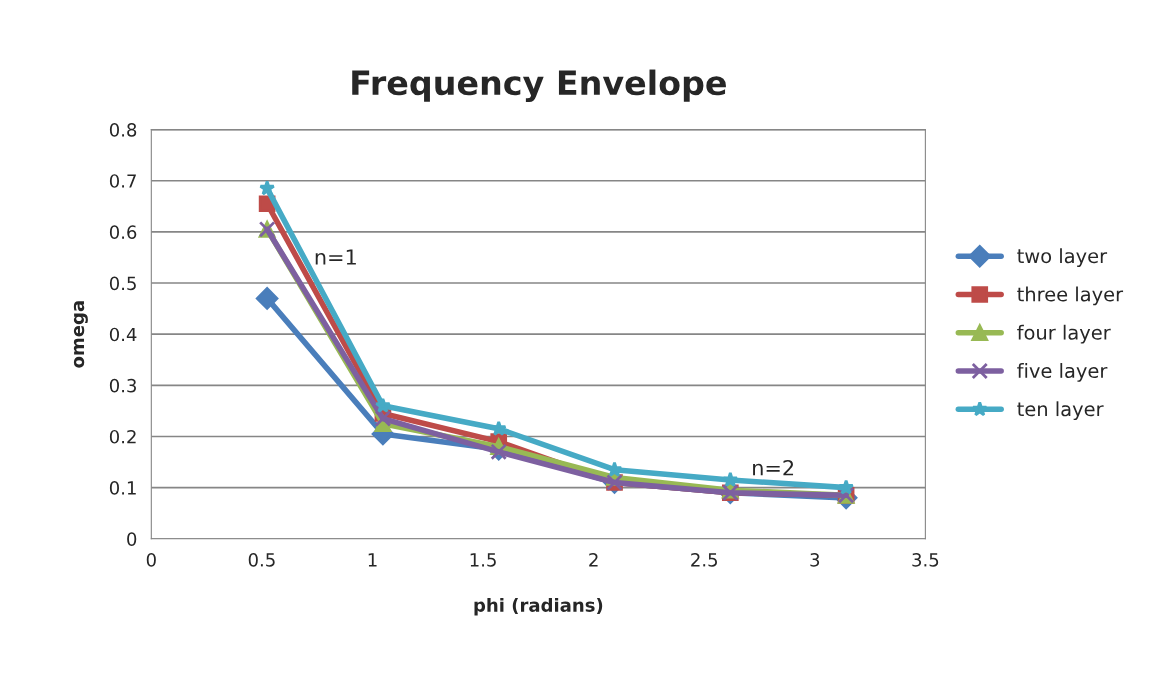 Image resolution: width=1164 pixels, height=682 pixels. Describe the element at coordinates (122, 436) in the screenshot. I see `y-tick-label: 0.2` at that location.